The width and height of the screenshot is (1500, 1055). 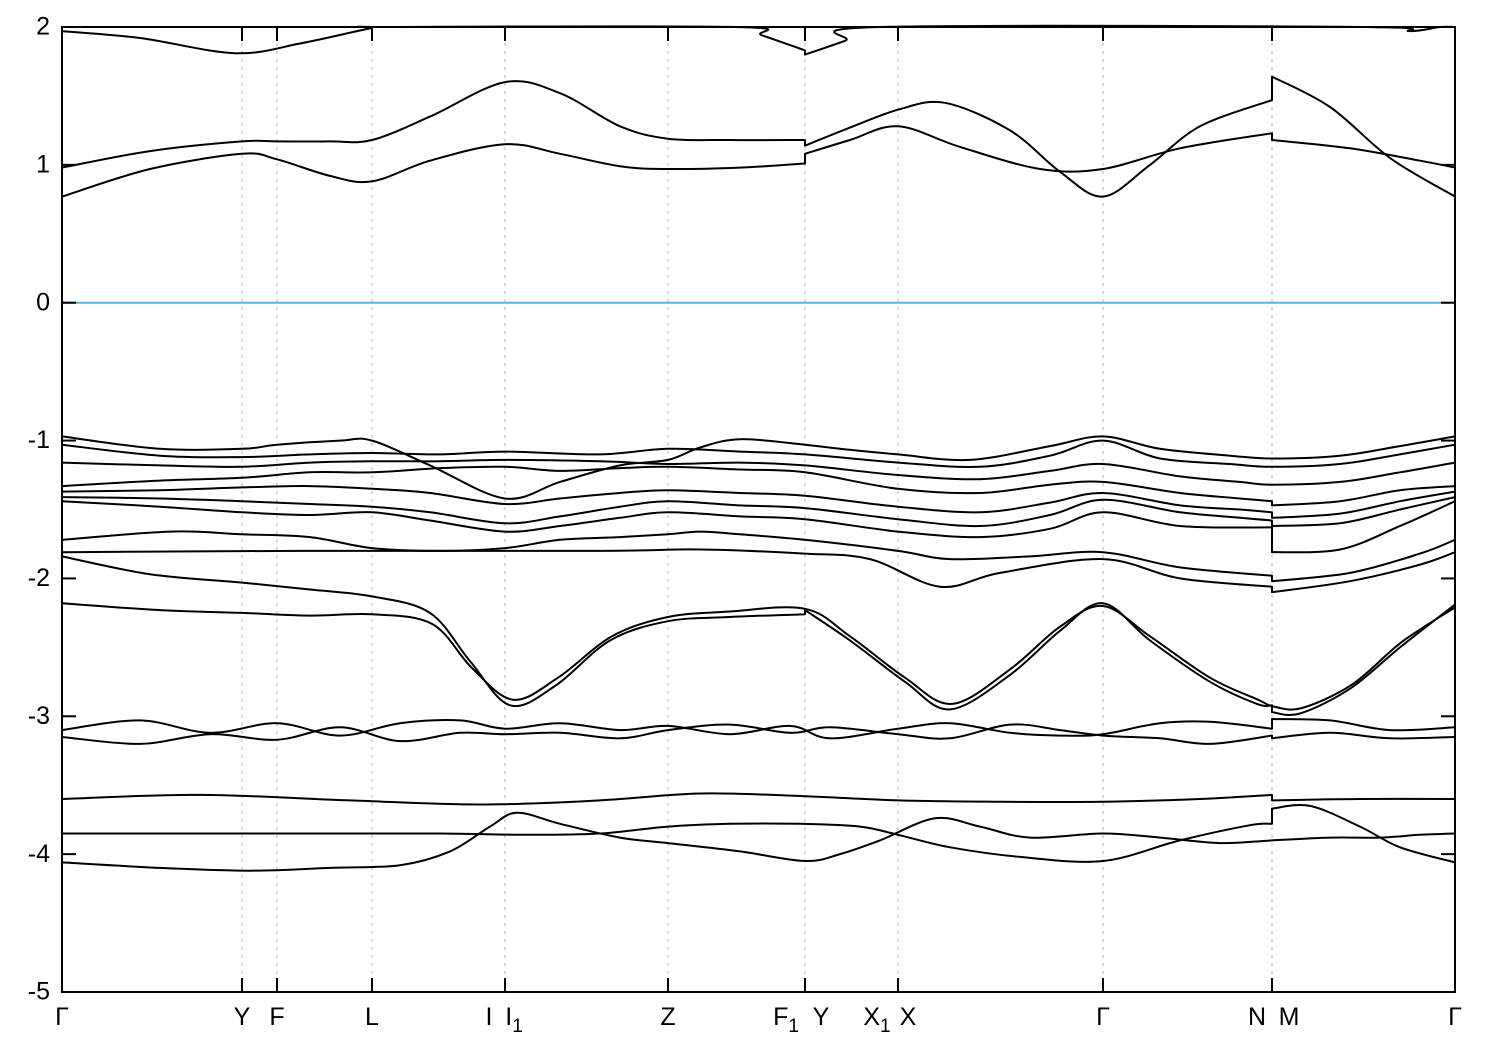 What do you see at coordinates (39, 854) in the screenshot?
I see `y-tick-label: -4` at bounding box center [39, 854].